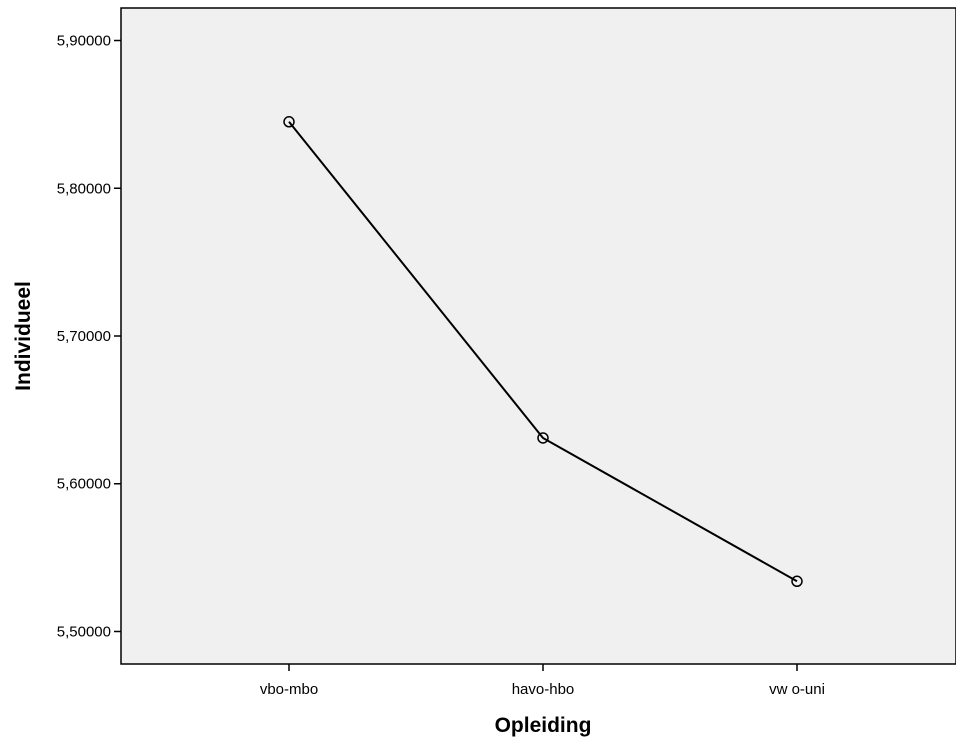 This screenshot has width=956, height=750. I want to click on y-tick-label: 5,60000, so click(84, 484).